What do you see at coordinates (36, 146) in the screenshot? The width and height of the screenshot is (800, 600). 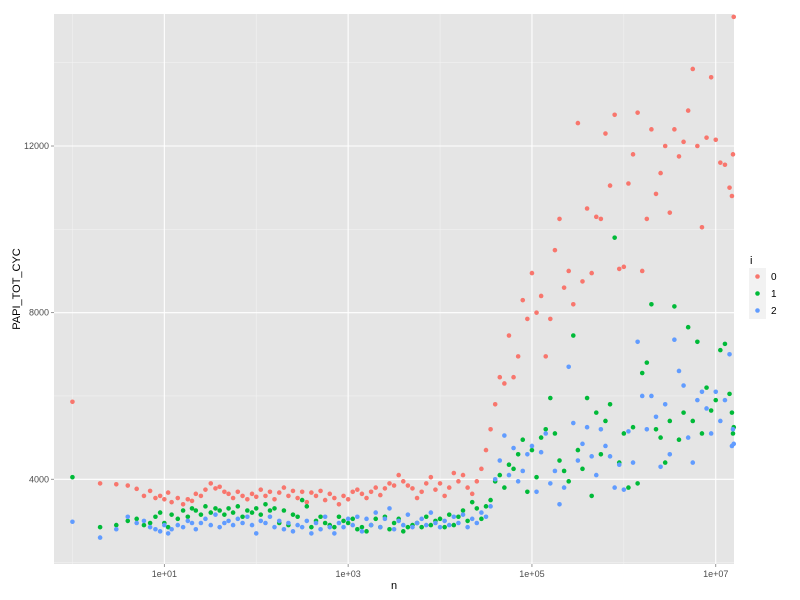 I see `y-tick-label: 12000` at bounding box center [36, 146].